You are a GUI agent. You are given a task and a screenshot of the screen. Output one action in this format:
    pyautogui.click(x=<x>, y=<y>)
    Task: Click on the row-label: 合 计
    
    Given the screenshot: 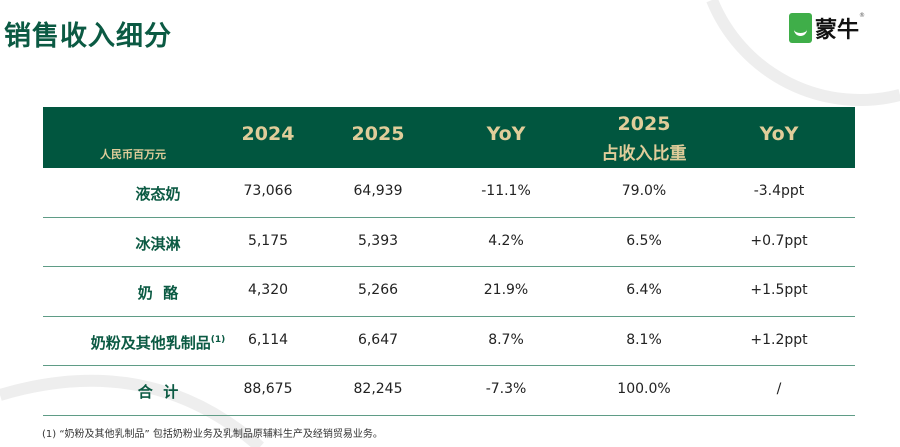 What is the action you would take?
    pyautogui.click(x=158, y=391)
    